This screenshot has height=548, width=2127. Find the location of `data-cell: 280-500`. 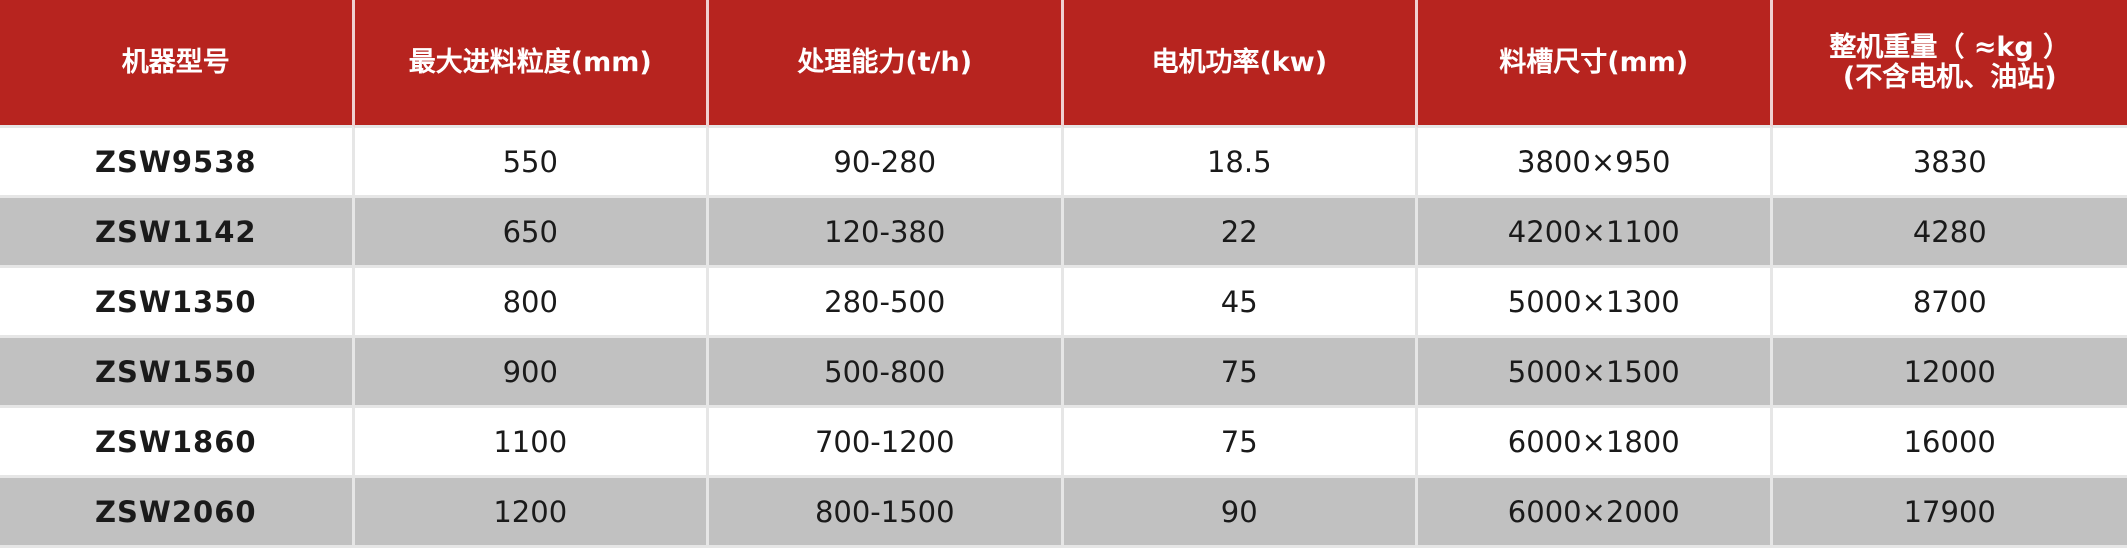

data-cell: 280-500 is located at coordinates (886, 303).